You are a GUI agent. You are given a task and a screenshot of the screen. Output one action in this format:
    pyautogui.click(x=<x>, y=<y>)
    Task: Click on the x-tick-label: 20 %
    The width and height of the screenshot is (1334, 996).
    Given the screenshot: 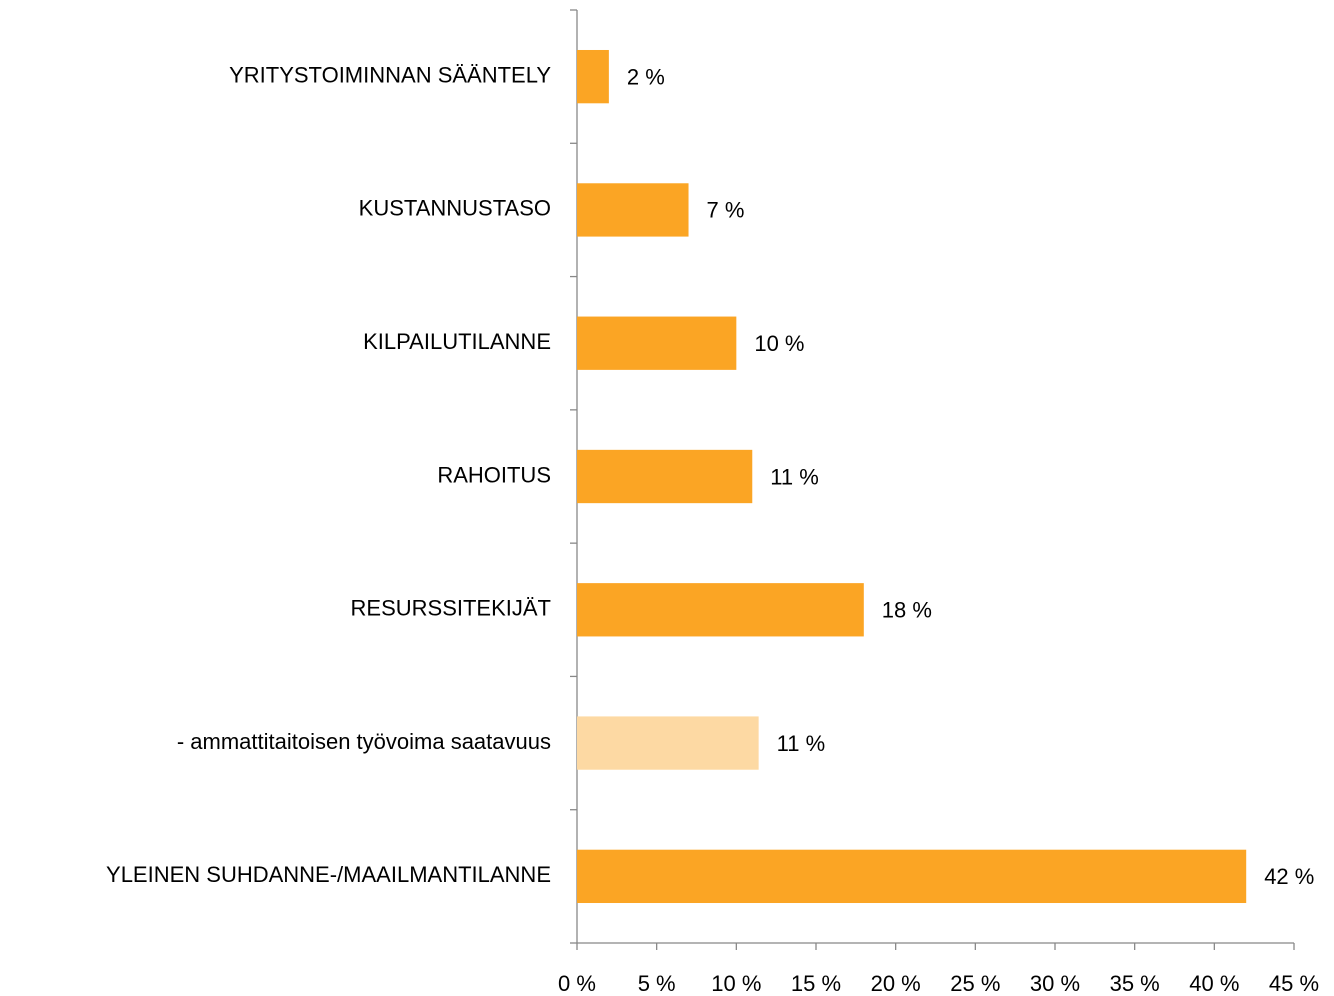 What is the action you would take?
    pyautogui.click(x=896, y=983)
    